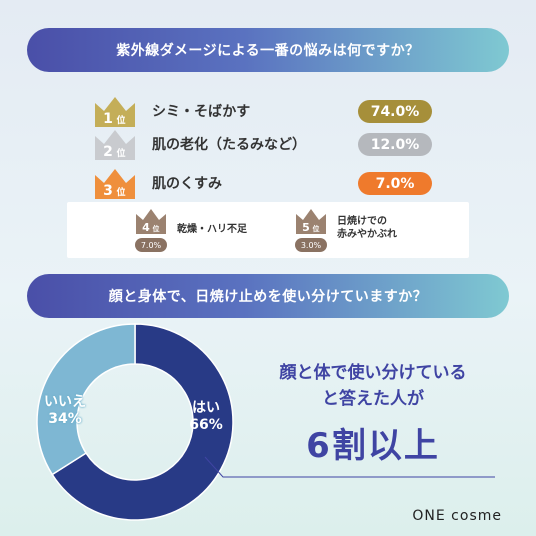  What do you see at coordinates (373, 373) in the screenshot?
I see `result-line-1: 顔と体で使い分けている` at bounding box center [373, 373].